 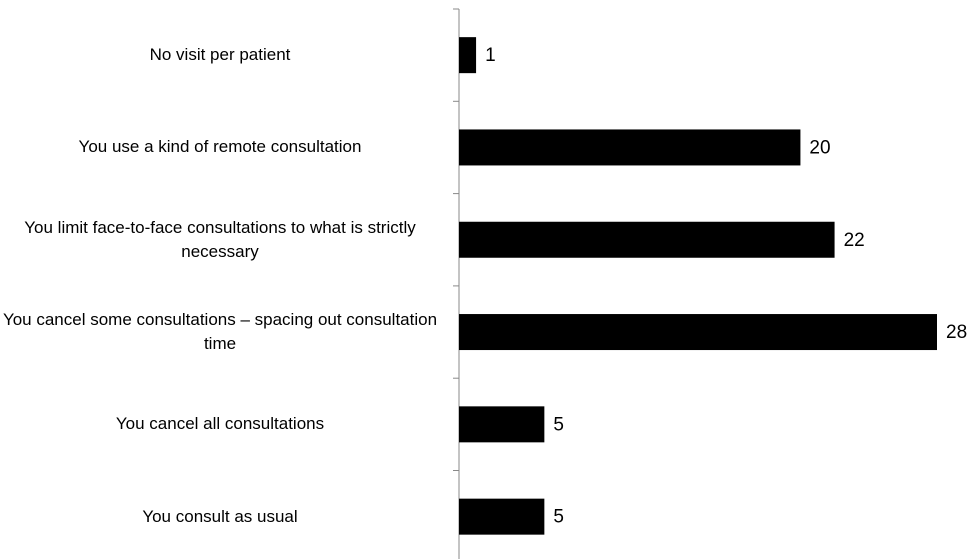 I want to click on data-label: 28, so click(x=956, y=332).